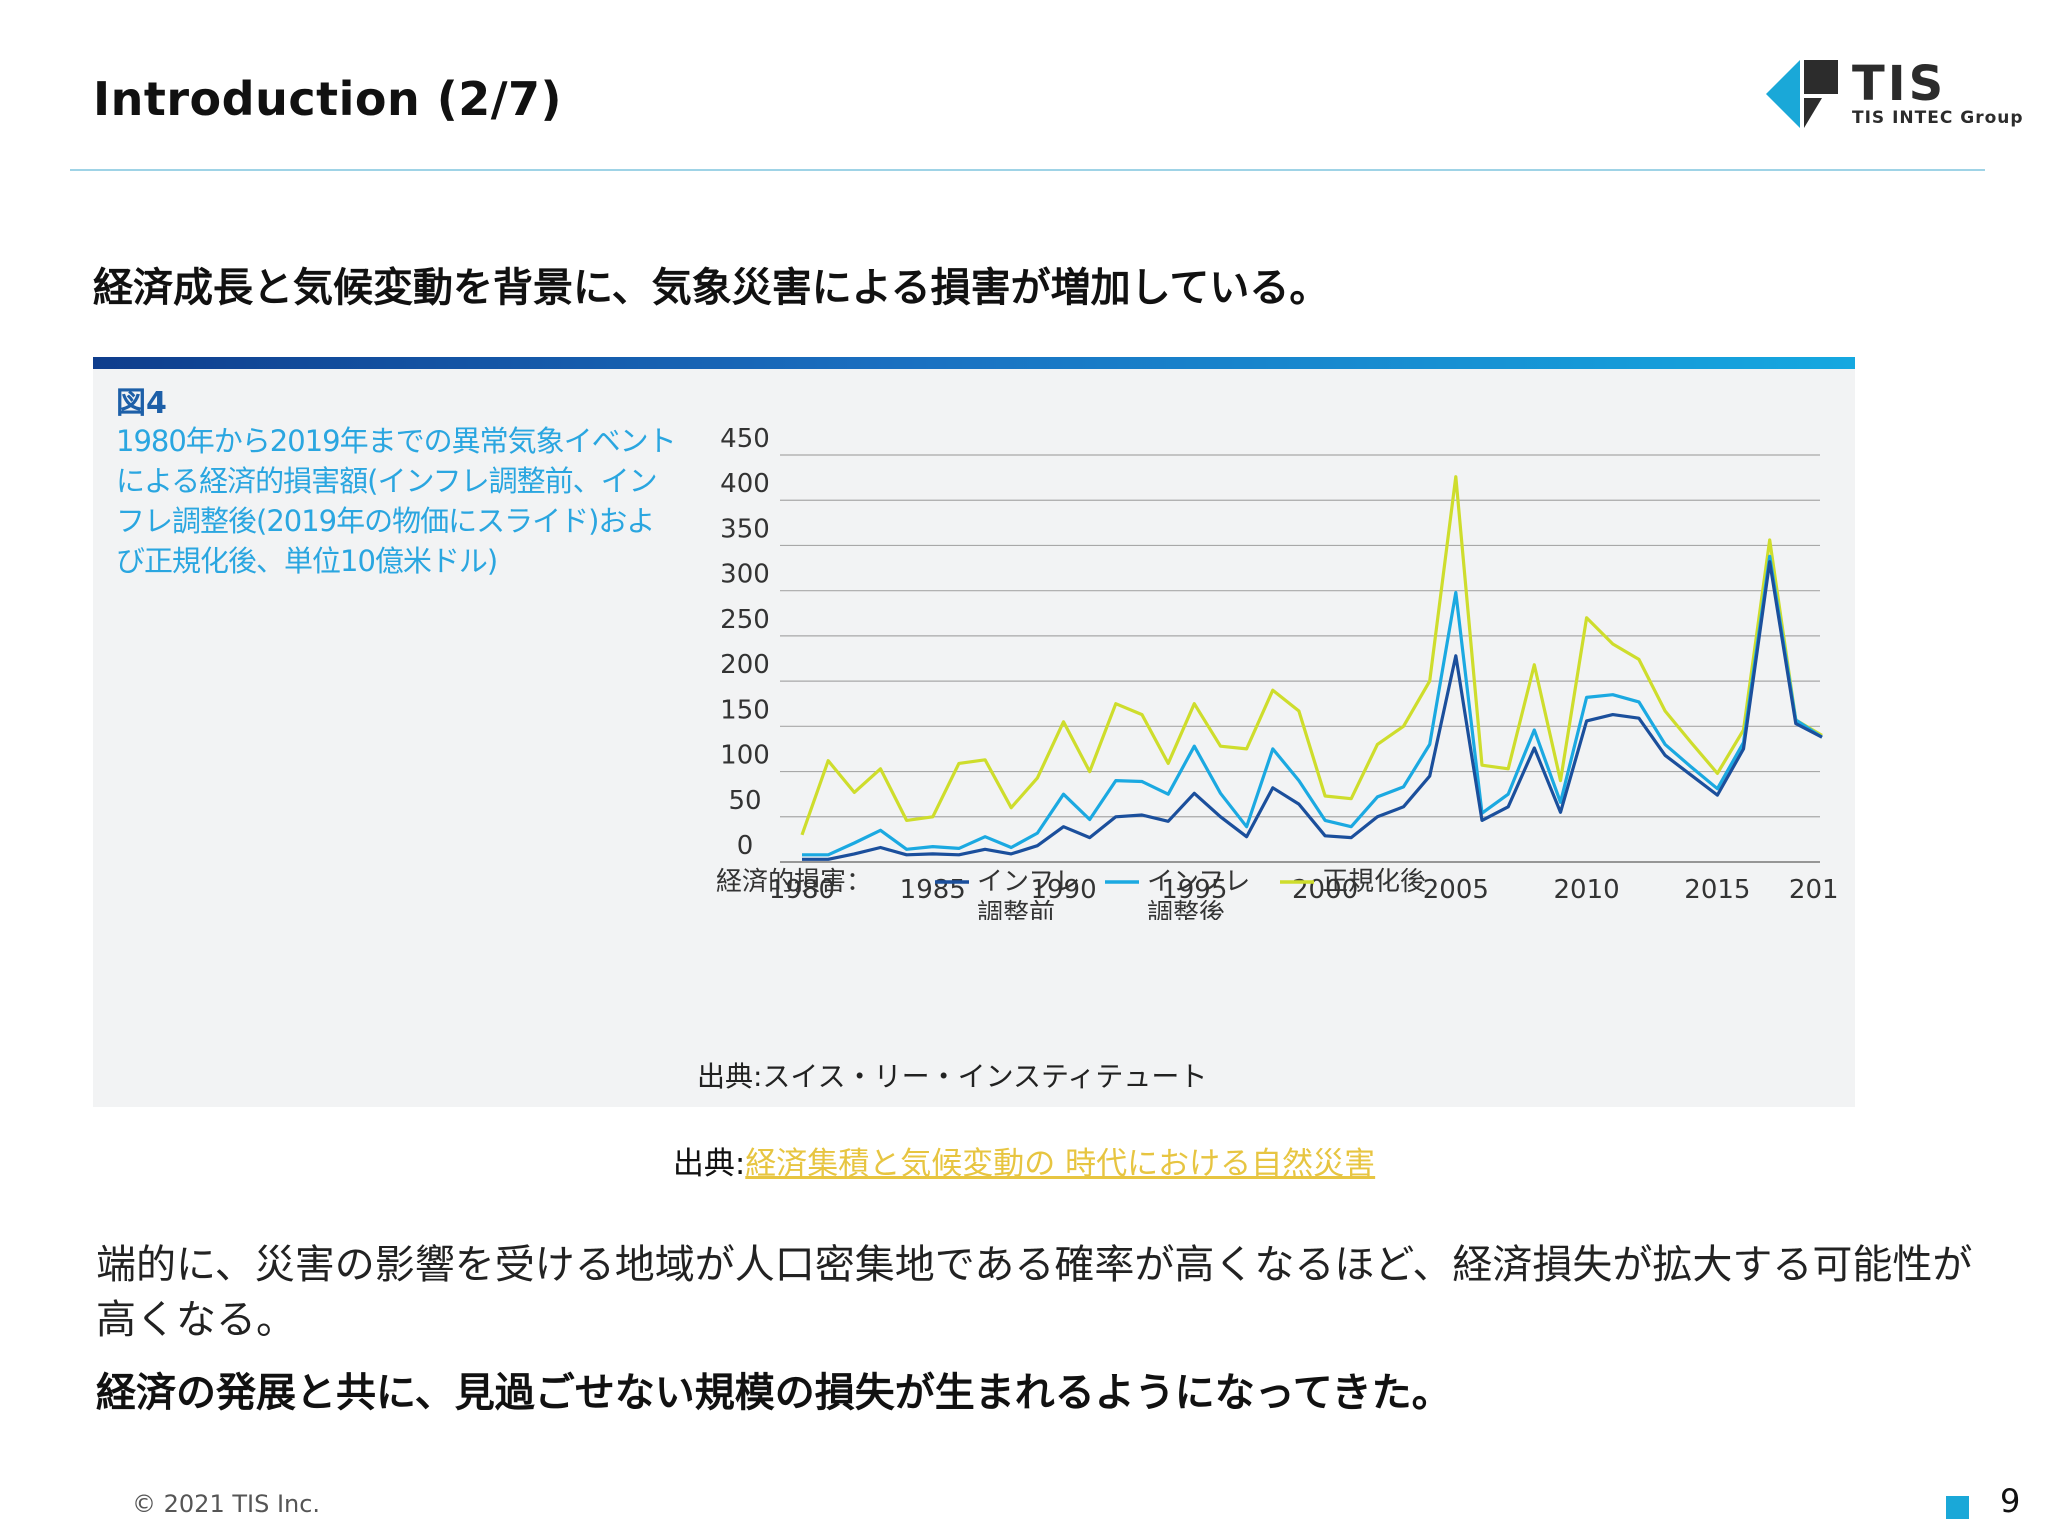 The width and height of the screenshot is (2048, 1536). What do you see at coordinates (1374, 882) in the screenshot?
I see `legend-label: 正規化後` at bounding box center [1374, 882].